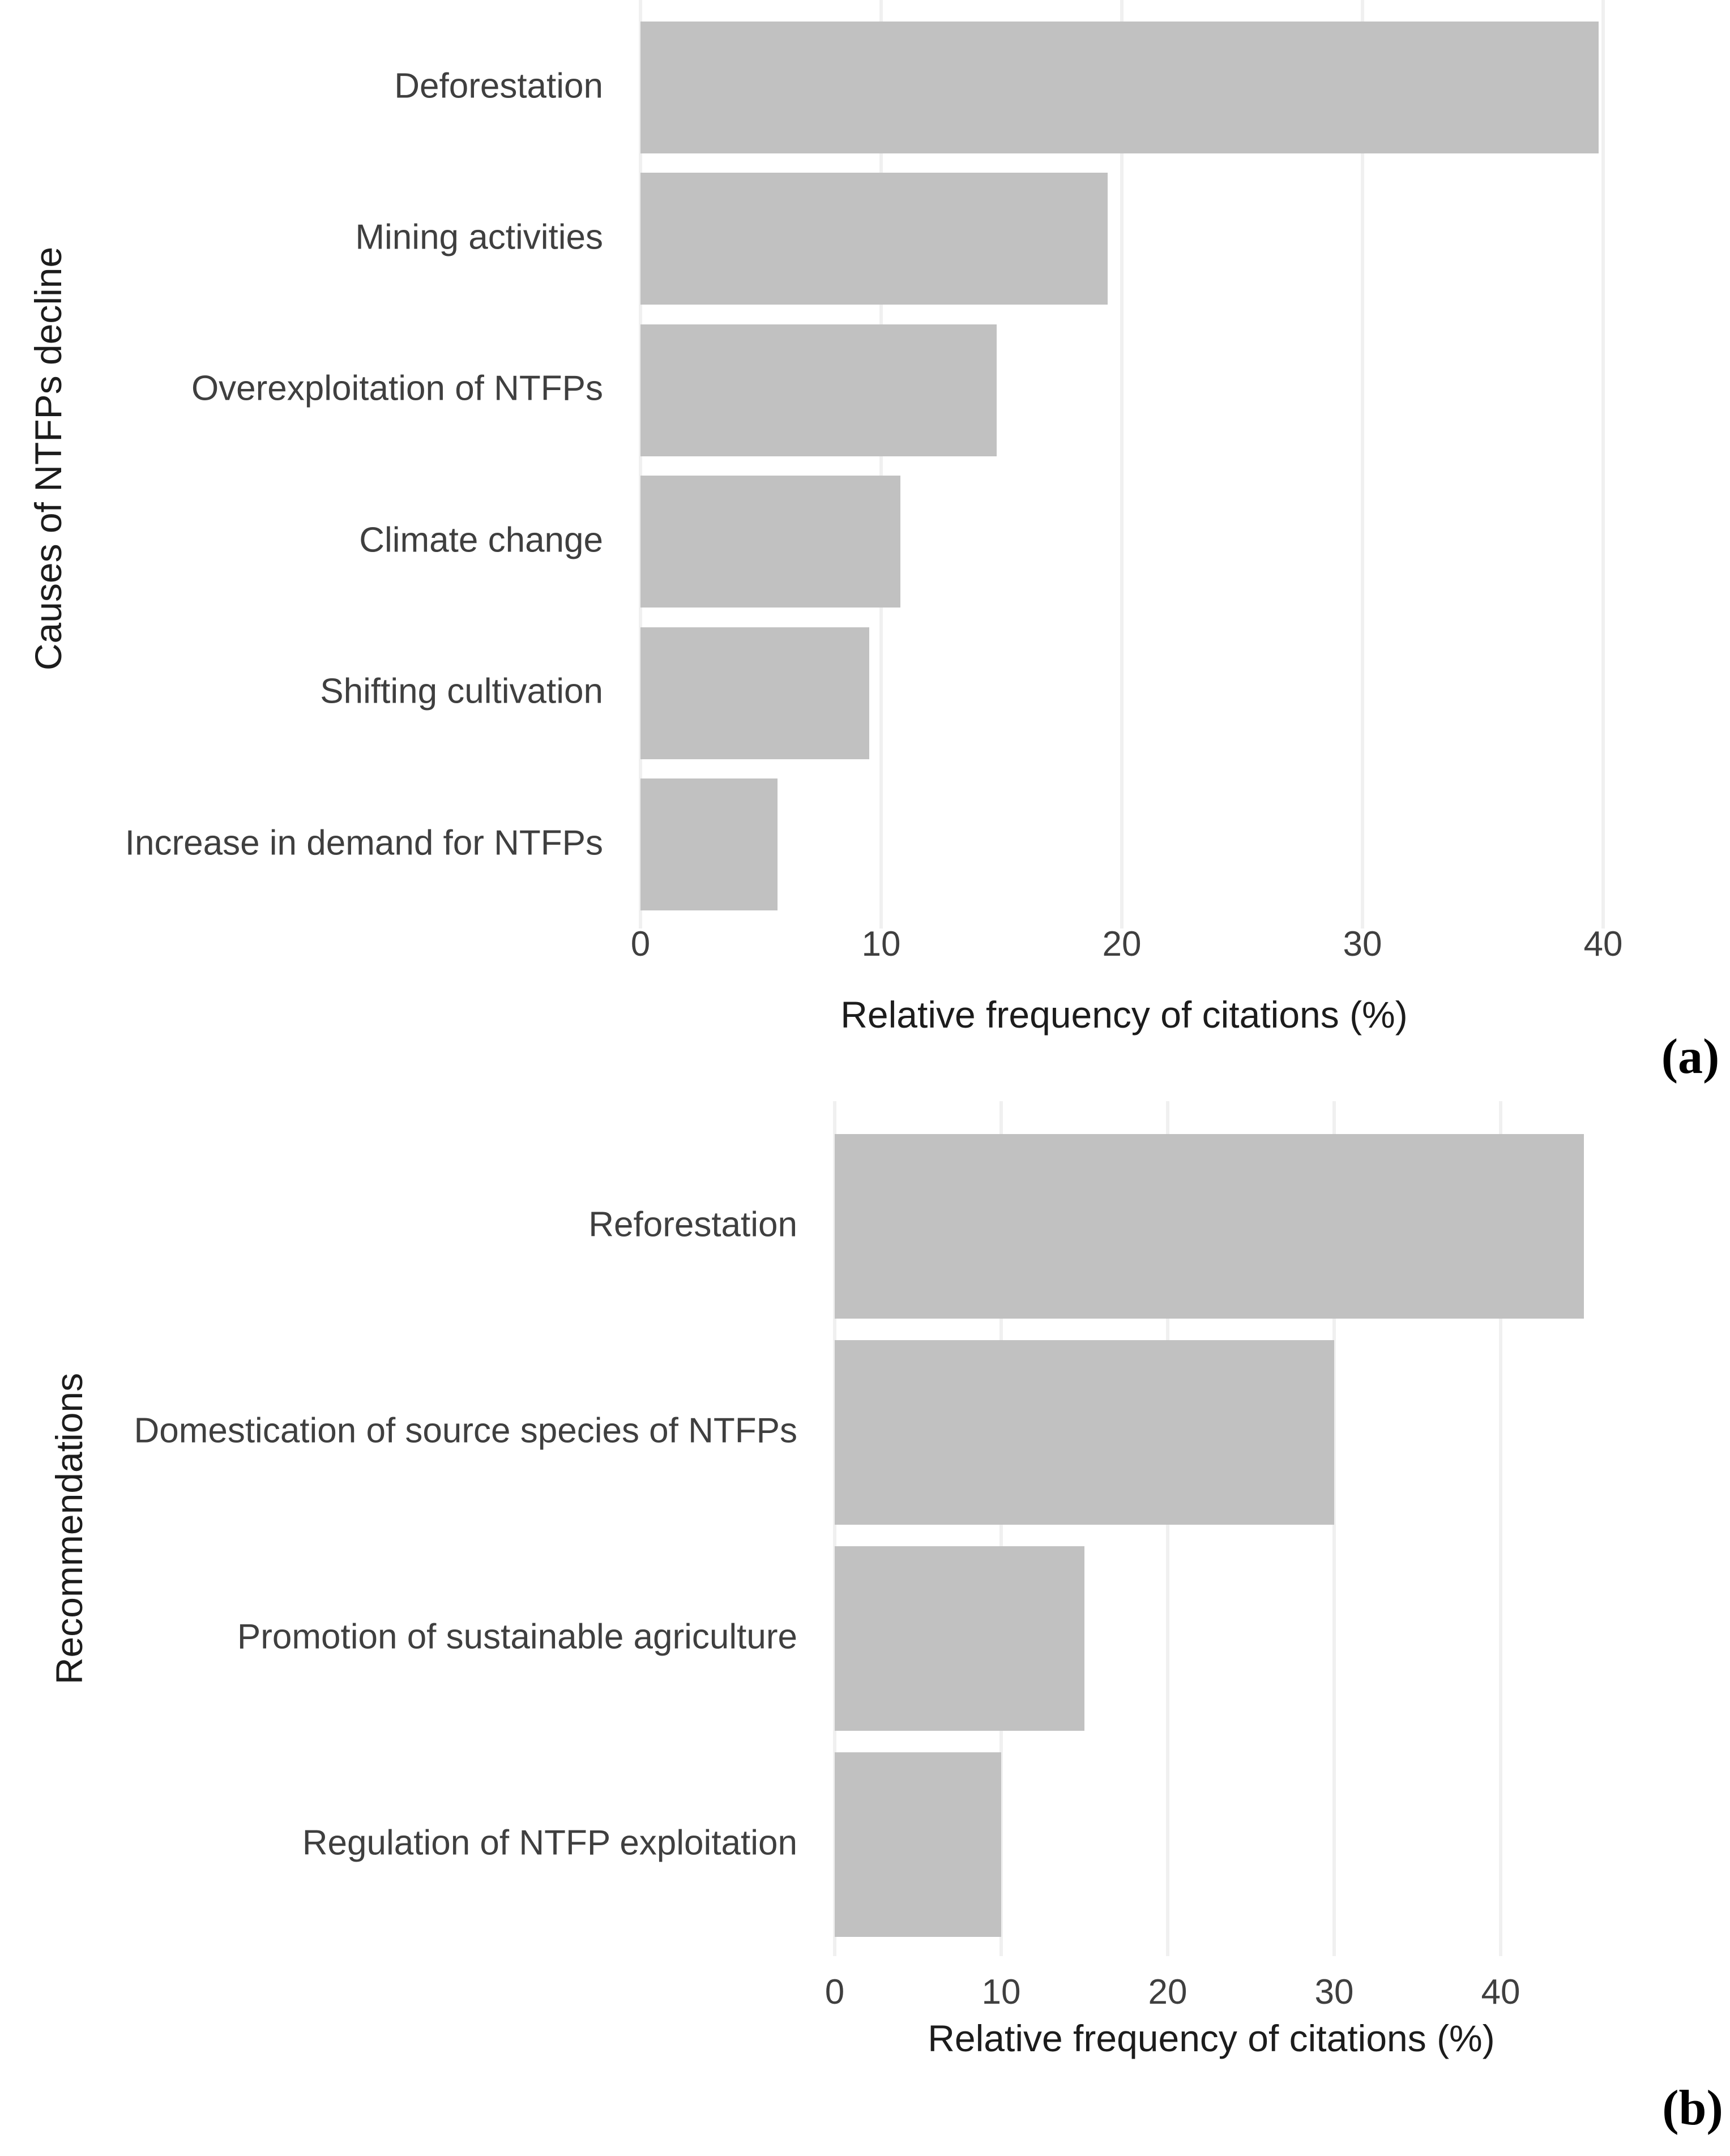  I want to click on chart-b-x-axis-title: Relative frequency of citations (%), so click(1211, 2038).